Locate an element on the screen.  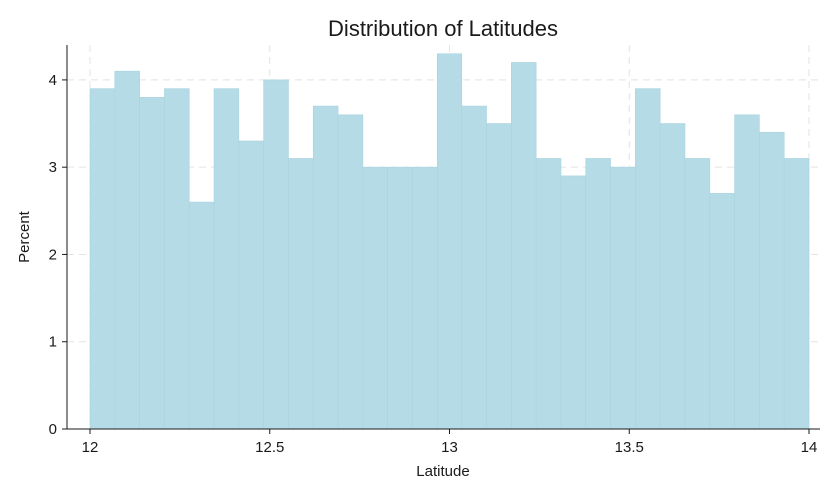
y-tick-label: 1 is located at coordinates (53, 342).